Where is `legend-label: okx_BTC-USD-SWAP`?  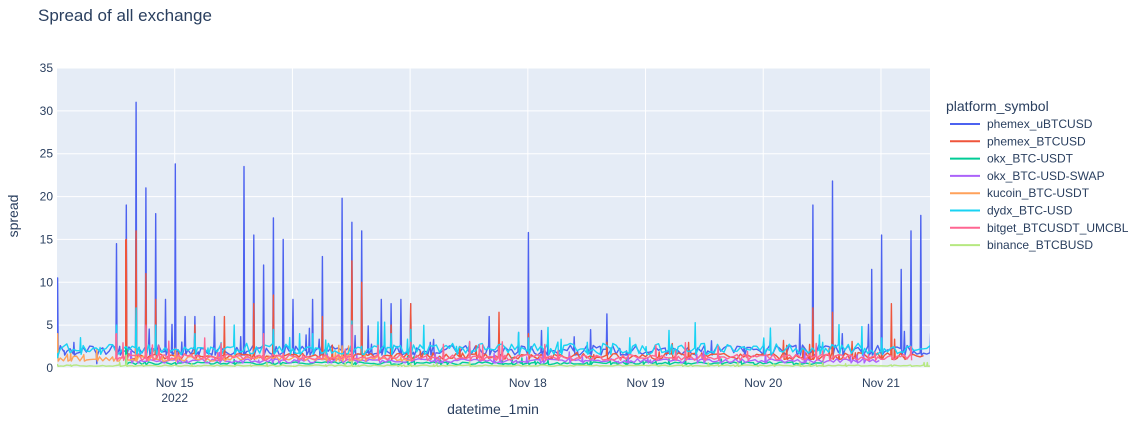 legend-label: okx_BTC-USD-SWAP is located at coordinates (1046, 176).